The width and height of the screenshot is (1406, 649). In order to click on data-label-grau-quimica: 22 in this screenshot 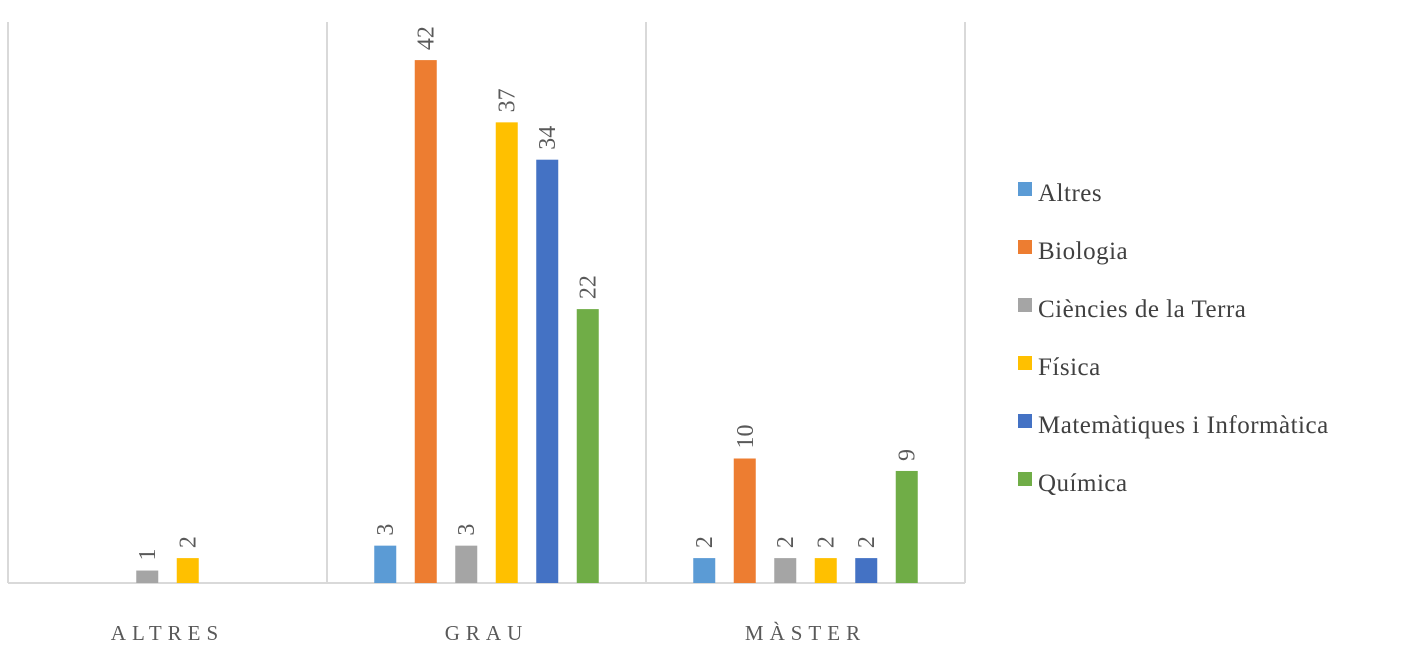, I will do `click(589, 287)`.